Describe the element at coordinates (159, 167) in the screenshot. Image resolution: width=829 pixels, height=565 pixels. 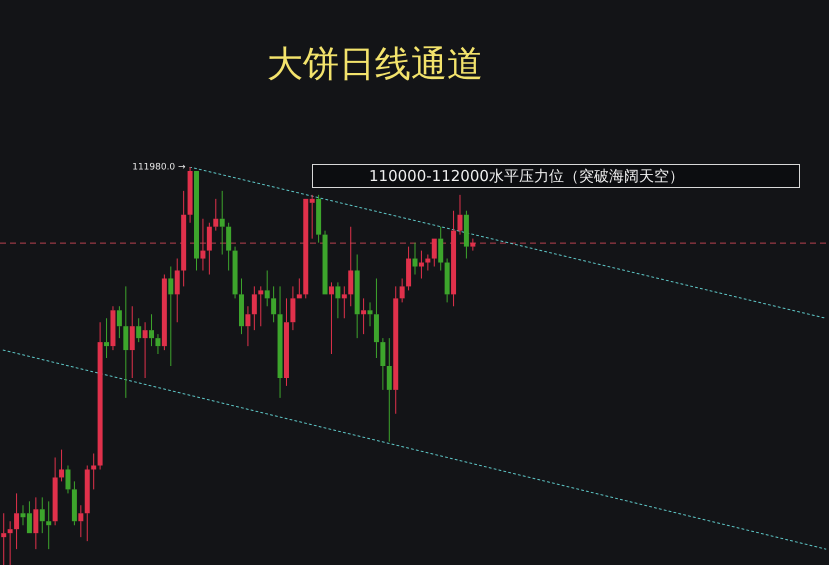
I see `annotation: 111980.0 →` at that location.